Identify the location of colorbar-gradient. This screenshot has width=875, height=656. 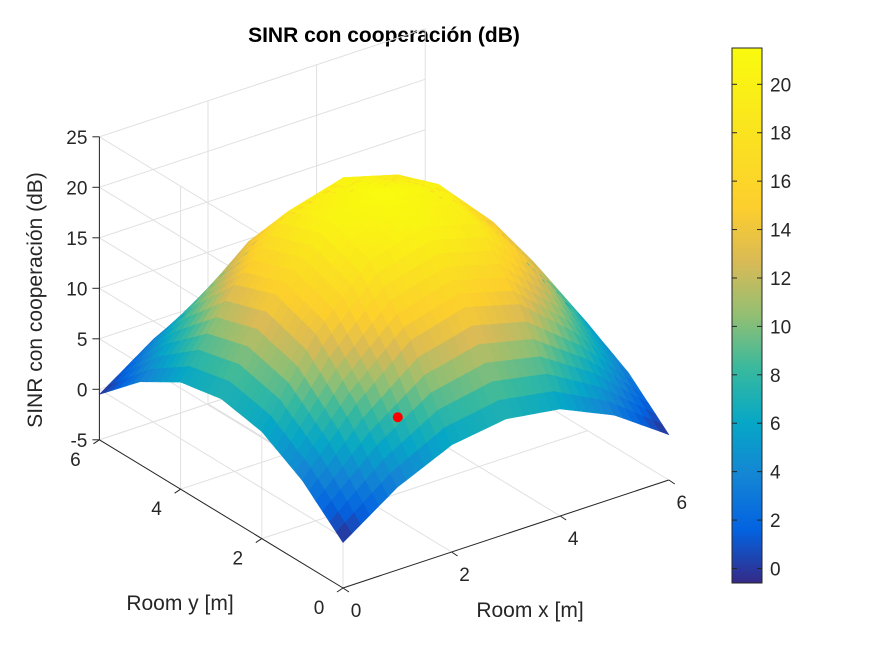
(747, 315).